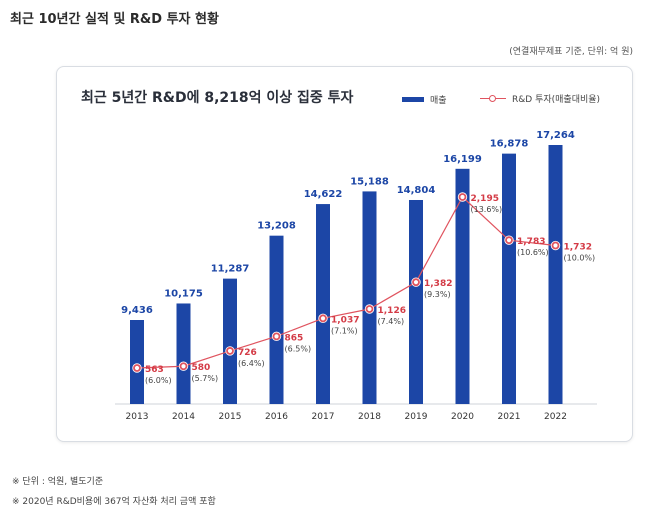 This screenshot has width=647, height=514. What do you see at coordinates (493, 98) in the screenshot?
I see `legend-line-swatch` at bounding box center [493, 98].